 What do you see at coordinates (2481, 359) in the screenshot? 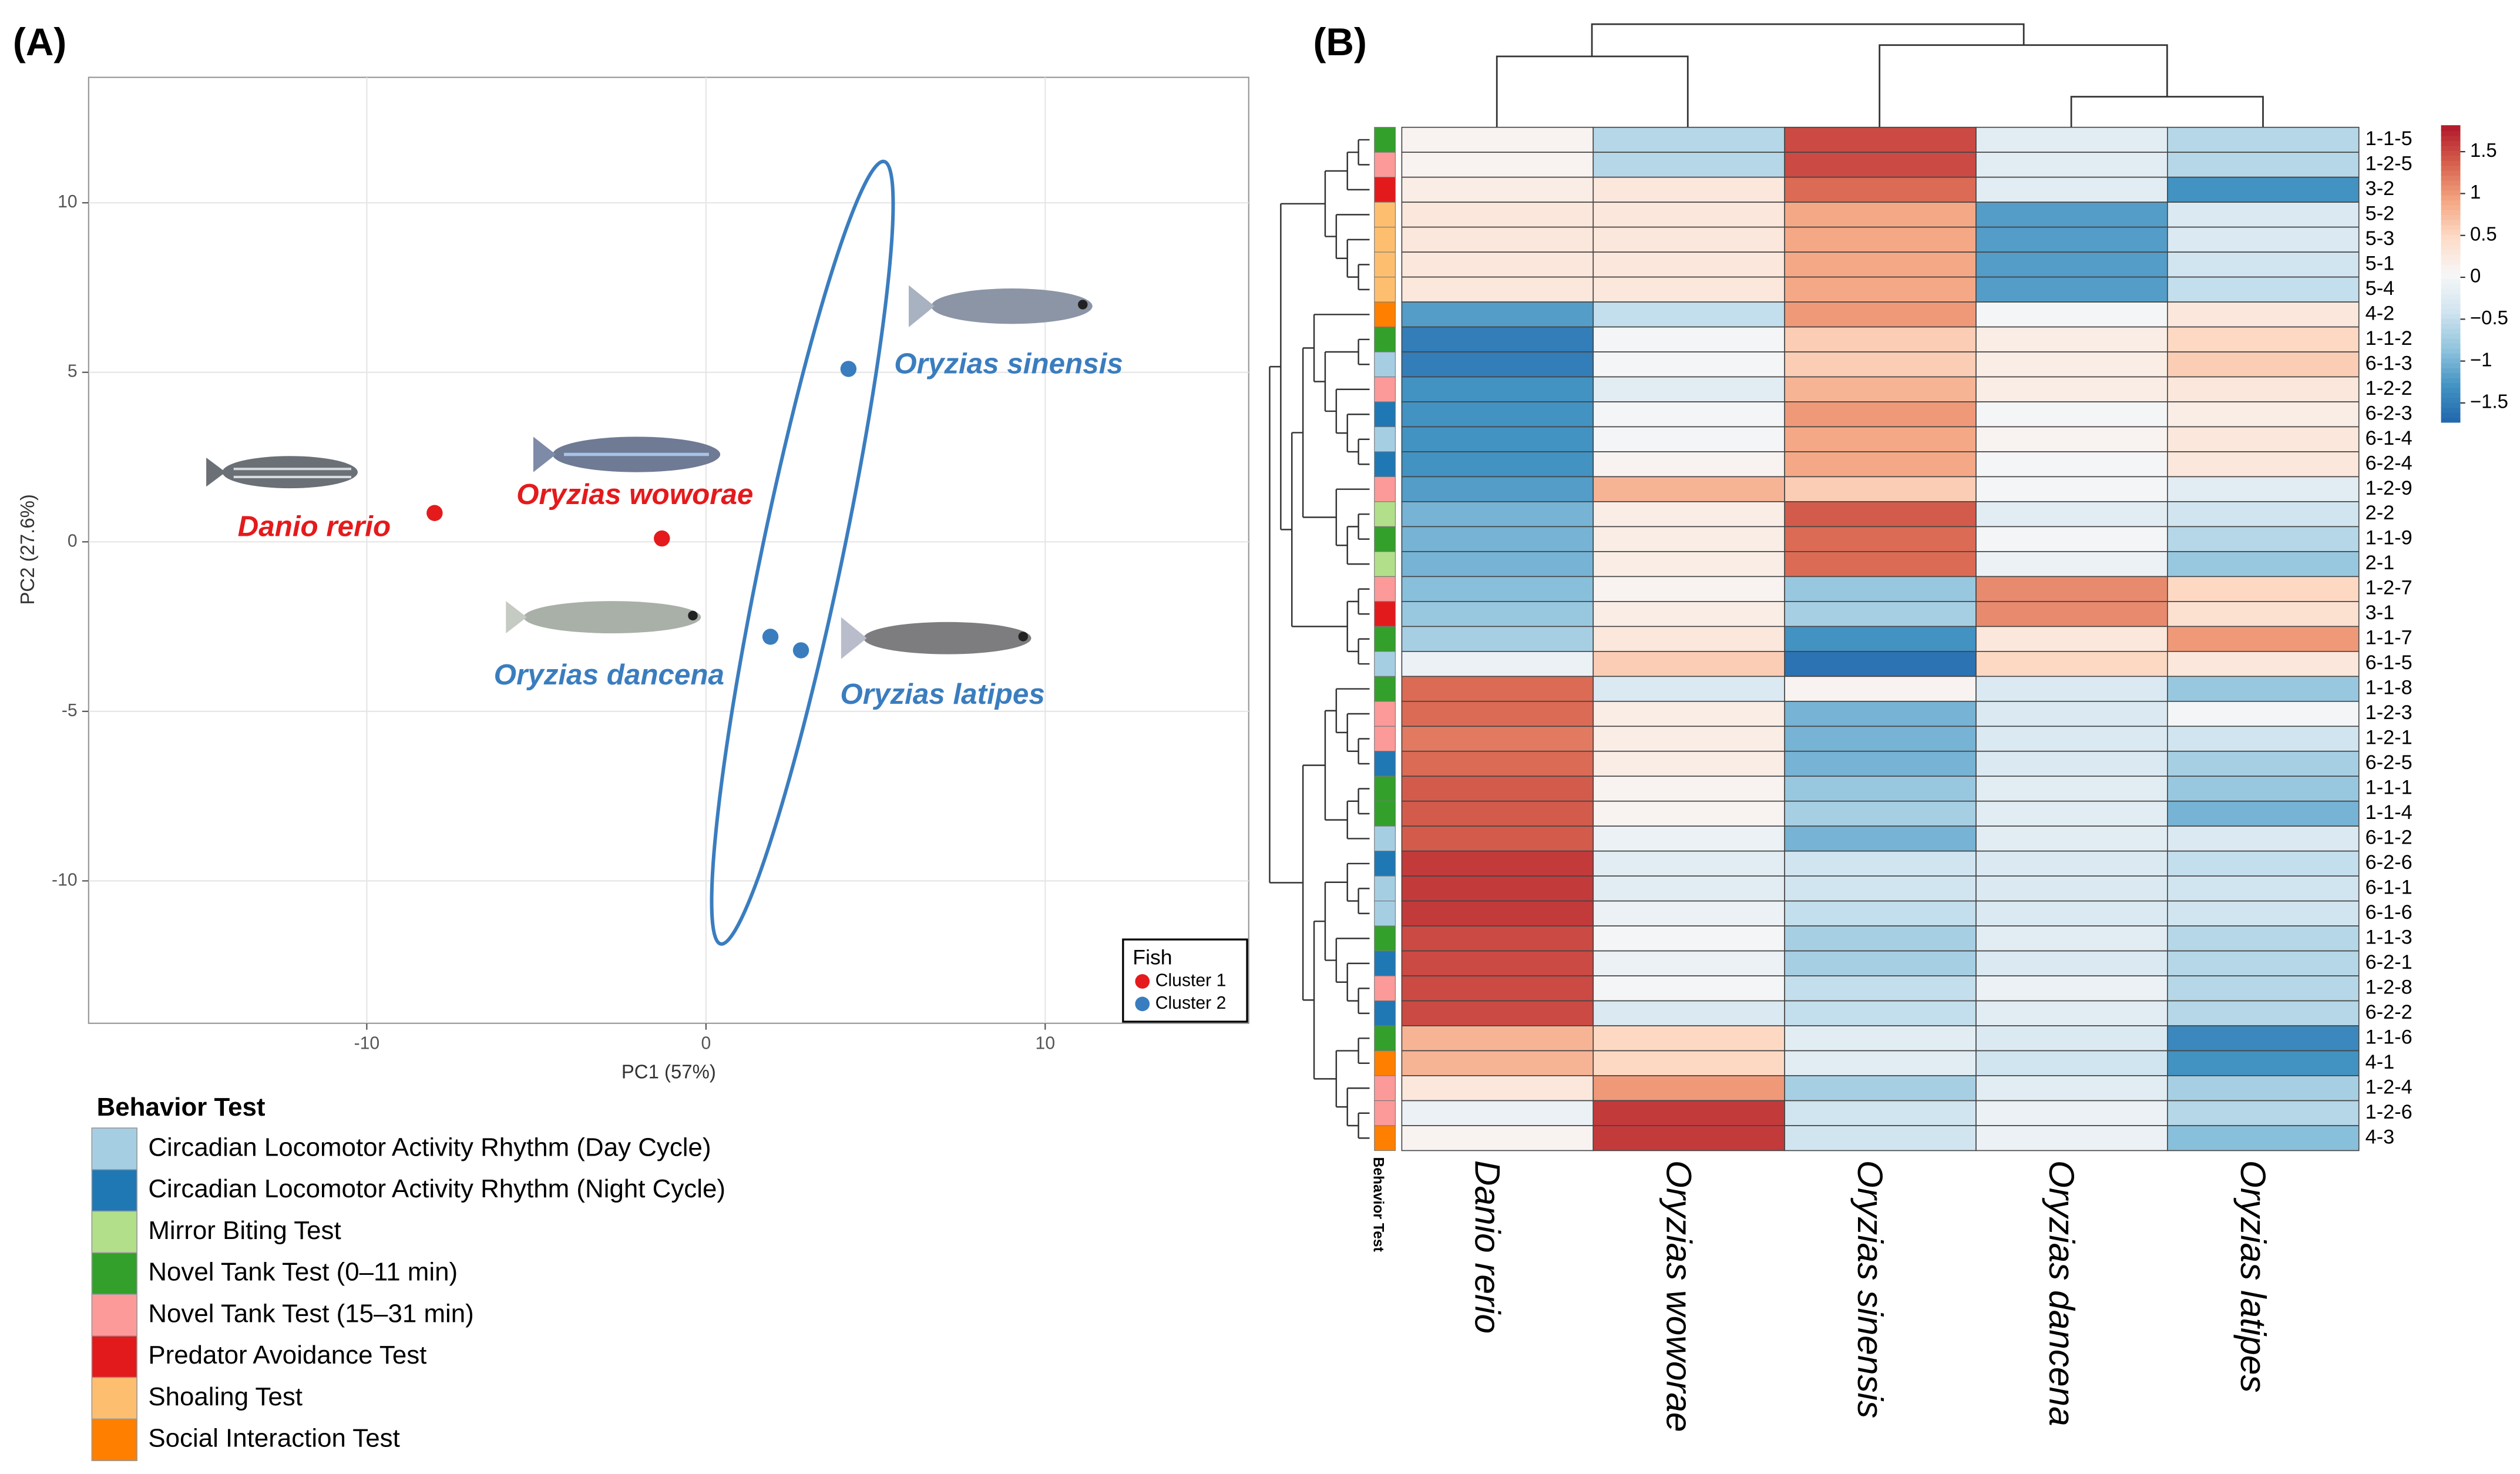
I see `colorbar-tick-label: −1` at bounding box center [2481, 359].